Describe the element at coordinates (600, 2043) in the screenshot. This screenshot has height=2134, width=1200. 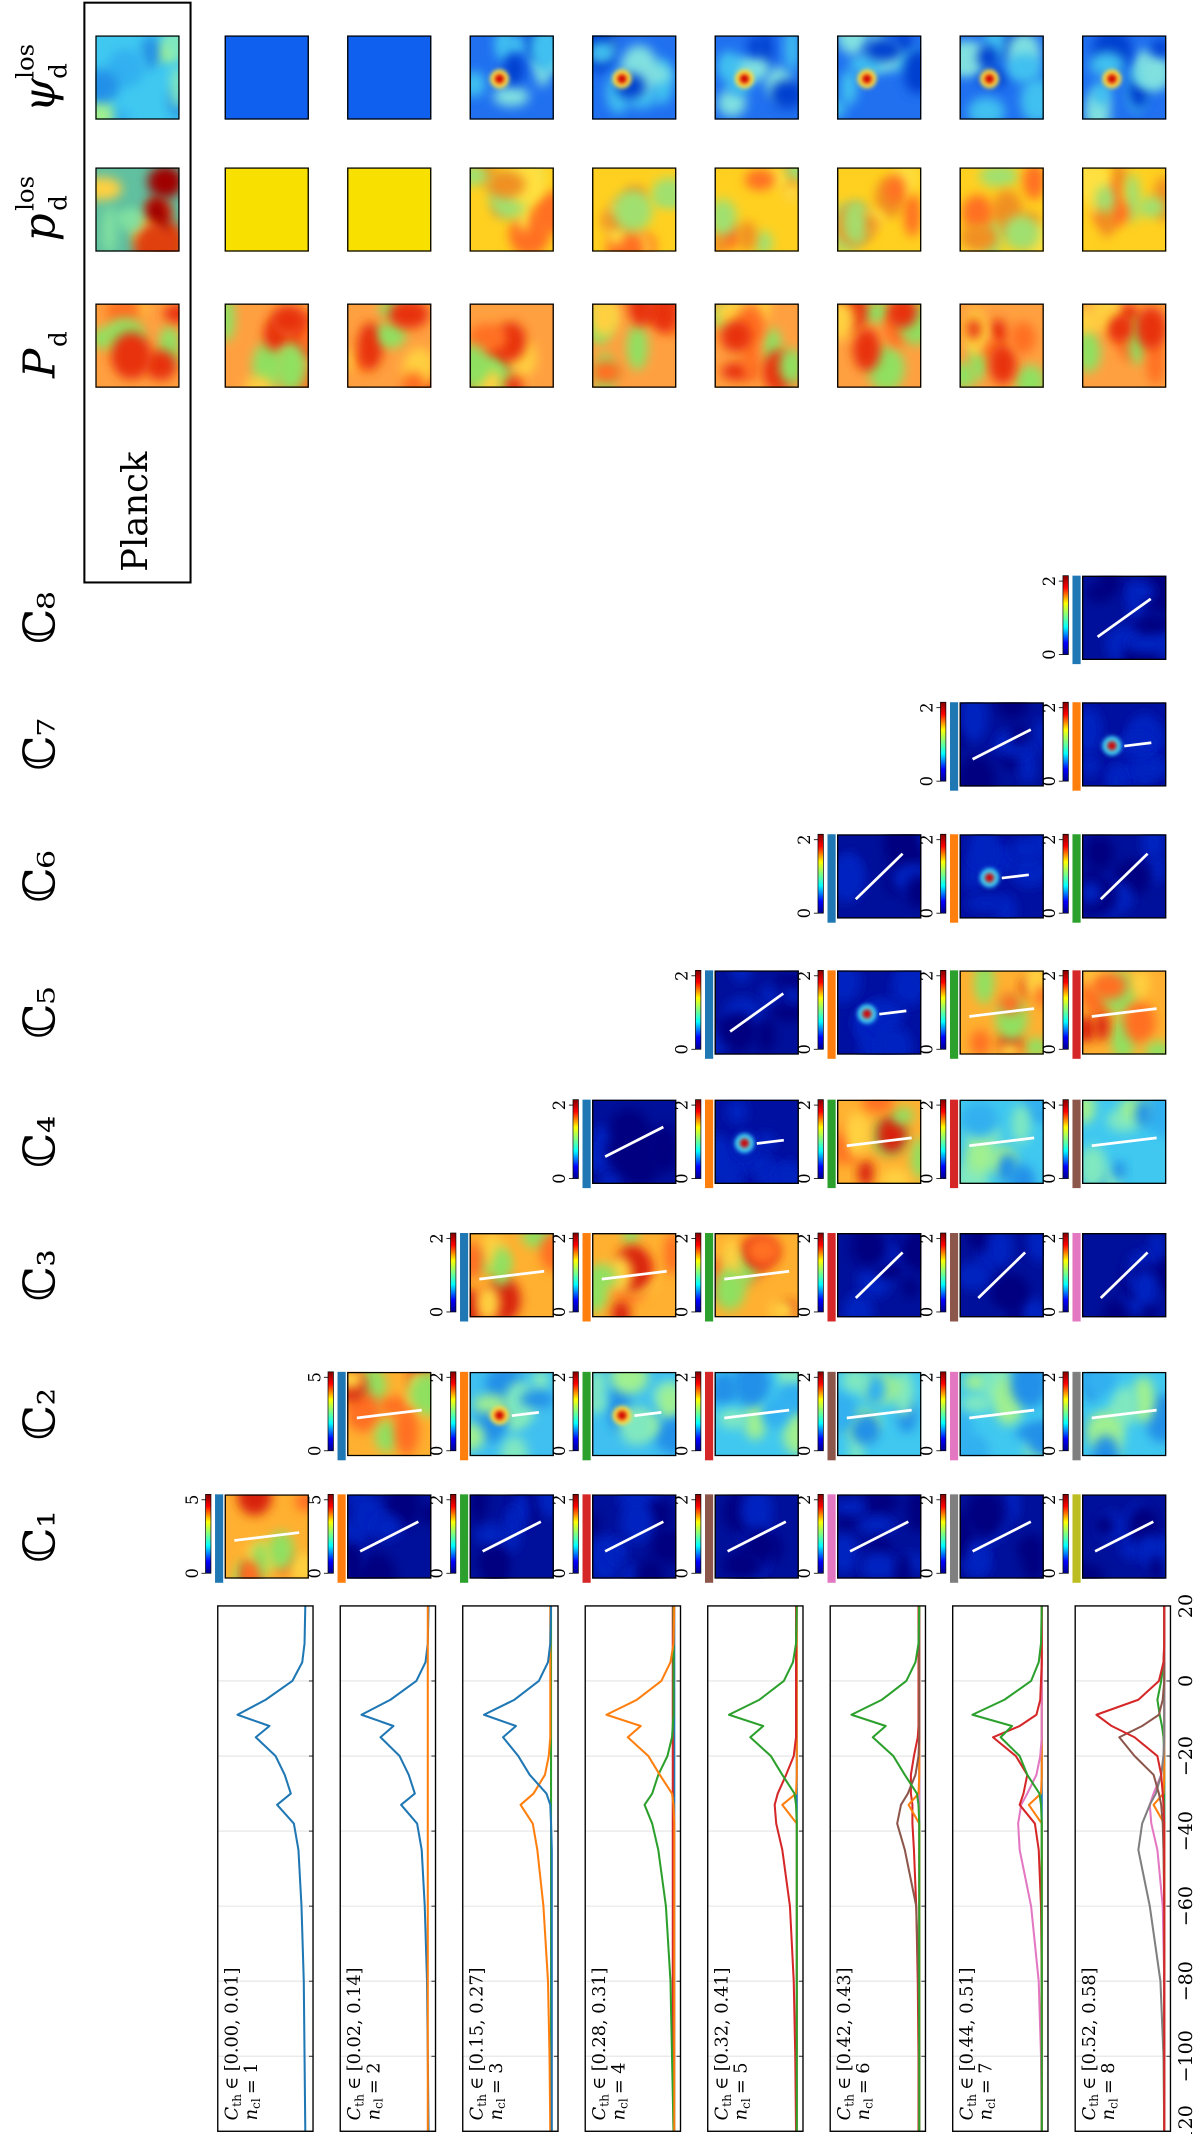
I see `range-label: Cth ∈ [0.28, 0.31]` at that location.